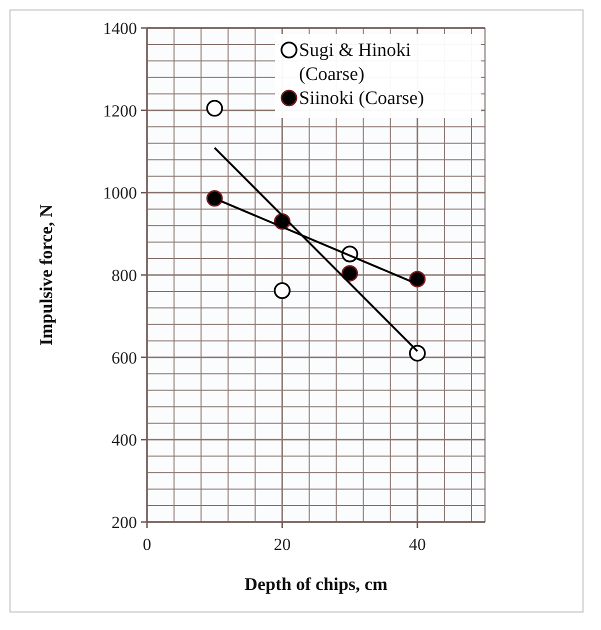 The image size is (601, 630). What do you see at coordinates (361, 98) in the screenshot?
I see `legend-label: Siinoki (Coarse)` at bounding box center [361, 98].